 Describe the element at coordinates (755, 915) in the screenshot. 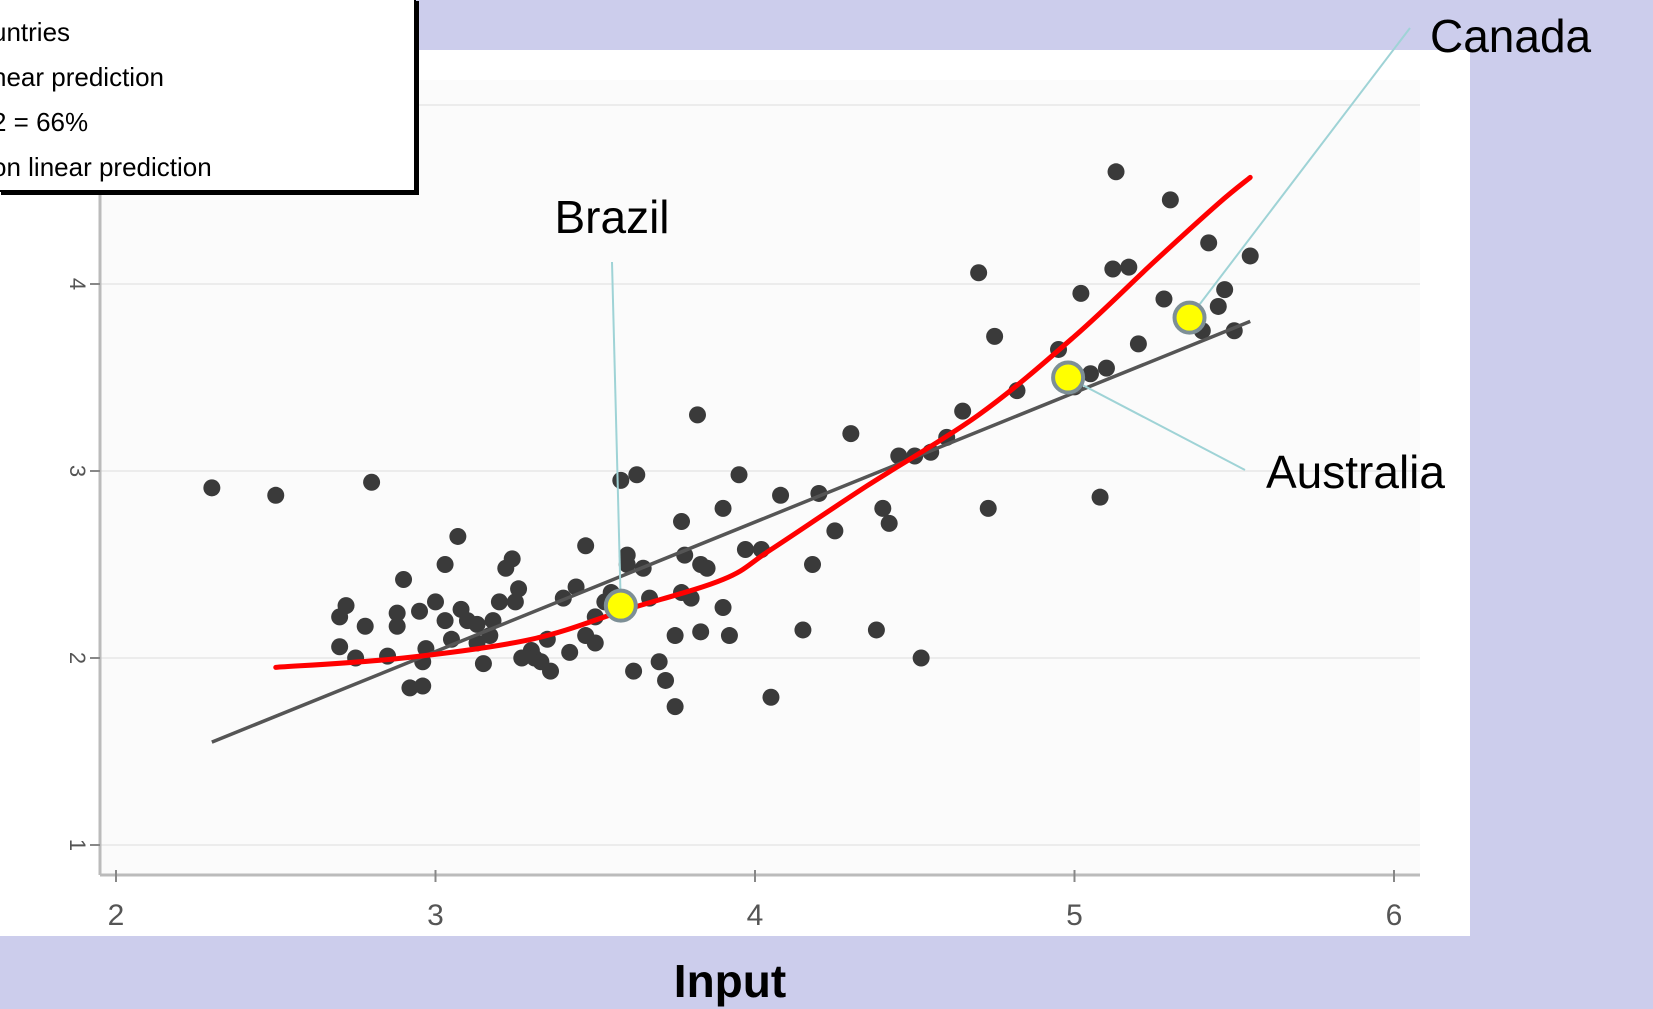

I see `x-tick-label-4: 4` at that location.